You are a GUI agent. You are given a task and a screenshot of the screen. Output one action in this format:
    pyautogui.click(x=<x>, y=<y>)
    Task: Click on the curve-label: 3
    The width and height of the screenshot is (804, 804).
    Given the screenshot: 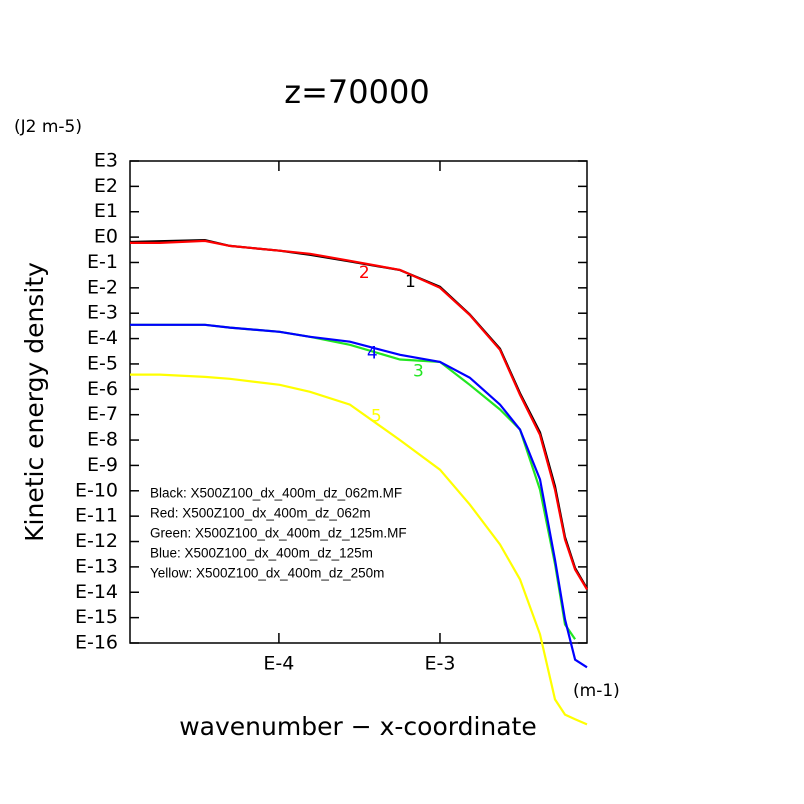 What is the action you would take?
    pyautogui.click(x=418, y=371)
    